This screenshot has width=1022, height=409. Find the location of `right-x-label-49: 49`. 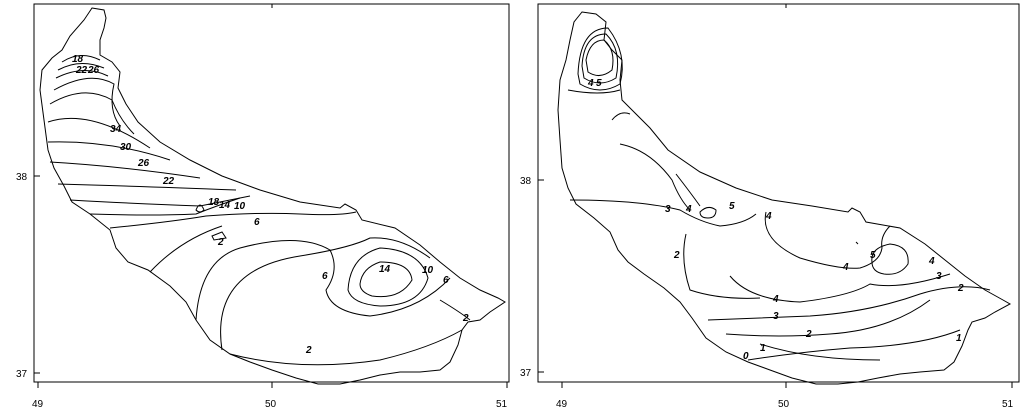

right-x-label-49: 49 is located at coordinates (562, 404).